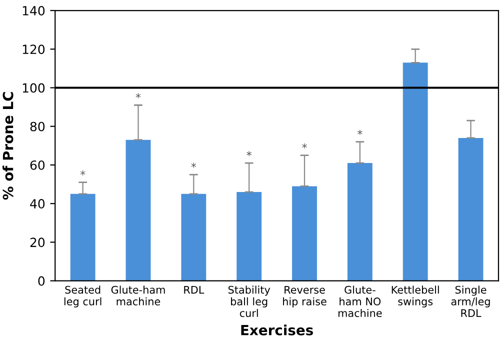  Describe the element at coordinates (37, 243) in the screenshot. I see `y-tick-label: 20` at that location.